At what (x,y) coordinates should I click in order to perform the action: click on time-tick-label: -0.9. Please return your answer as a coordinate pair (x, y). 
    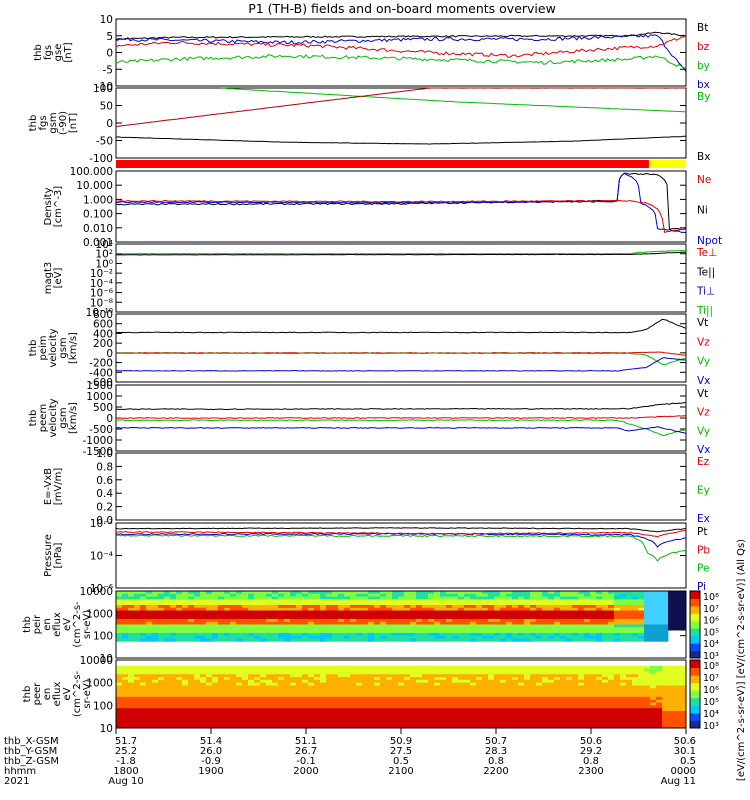
    Looking at the image, I should click on (211, 761).